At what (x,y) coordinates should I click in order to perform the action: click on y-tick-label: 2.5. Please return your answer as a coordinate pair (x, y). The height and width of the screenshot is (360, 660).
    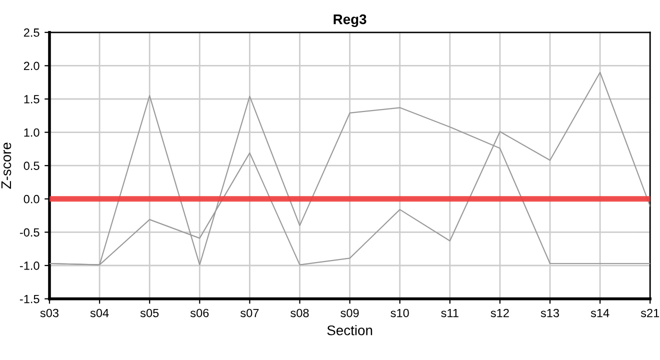
    Looking at the image, I should click on (32, 32).